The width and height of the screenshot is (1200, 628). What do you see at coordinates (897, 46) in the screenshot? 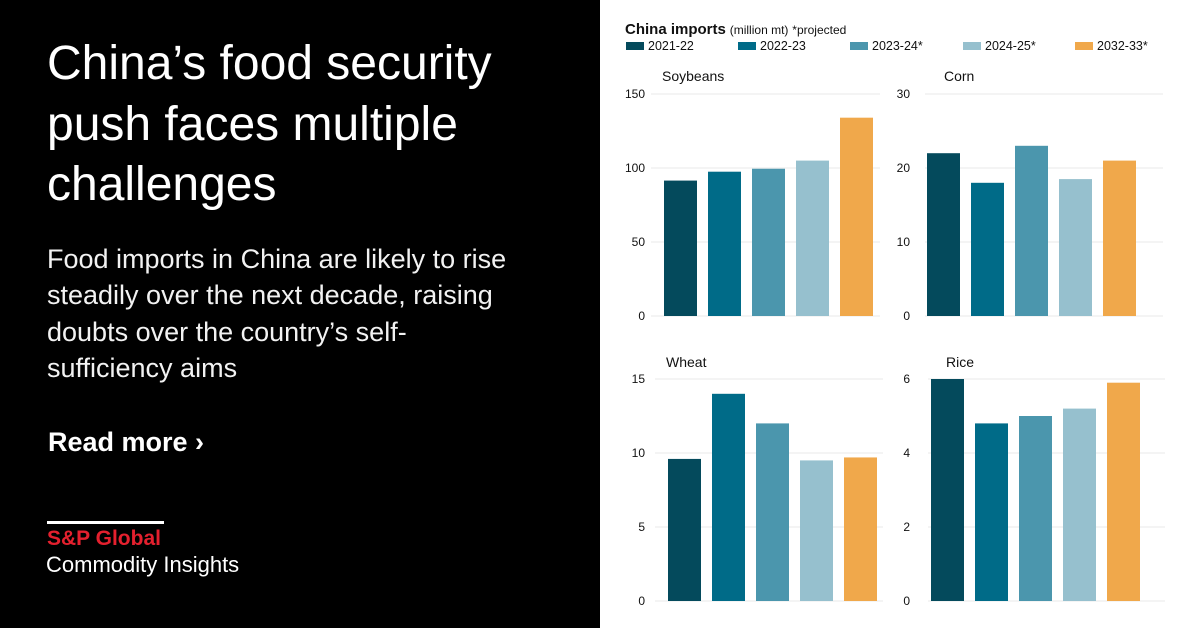
I see `legend-label: 2023-24*` at bounding box center [897, 46].